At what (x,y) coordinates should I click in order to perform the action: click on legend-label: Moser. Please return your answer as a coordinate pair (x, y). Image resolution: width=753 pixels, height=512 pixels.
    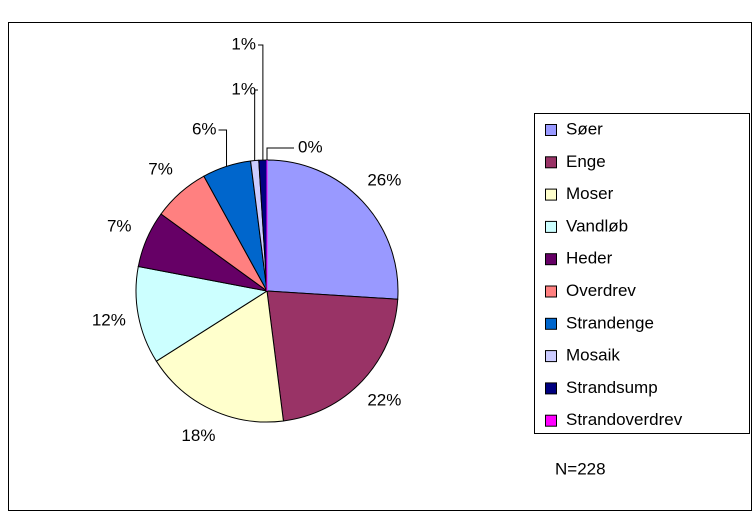
    Looking at the image, I should click on (590, 193).